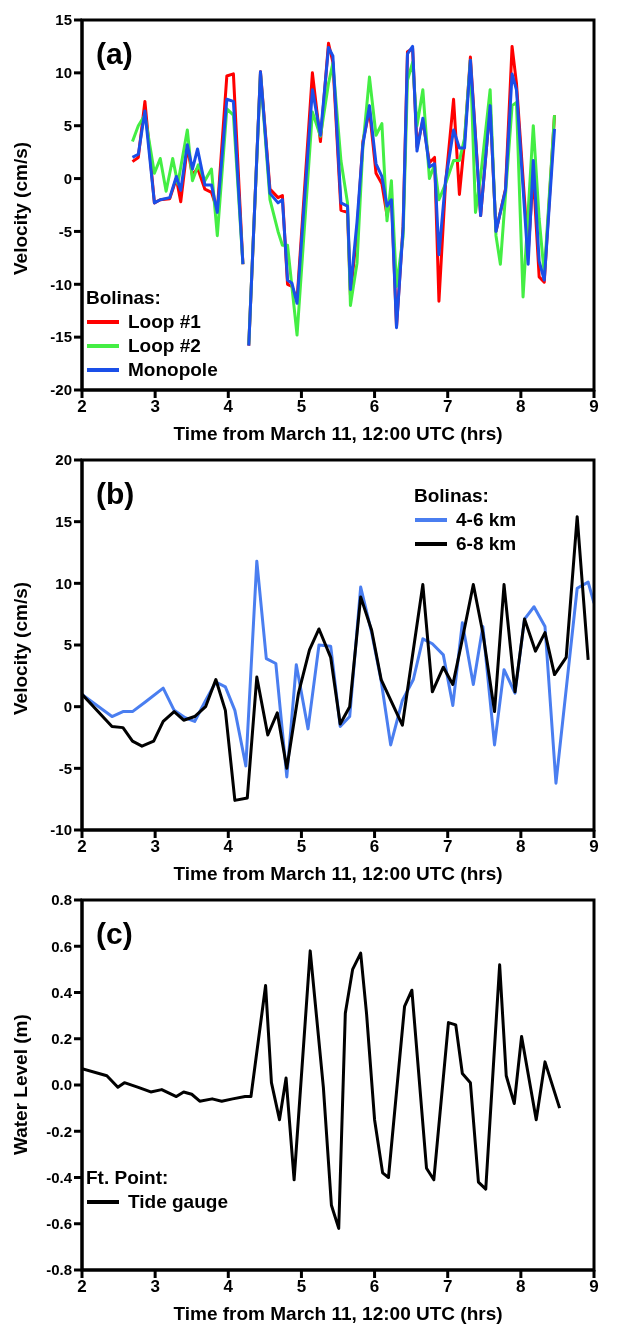 This screenshot has height=1335, width=618. What do you see at coordinates (62, 992) in the screenshot?
I see `y-tick-label: 0.4` at bounding box center [62, 992].